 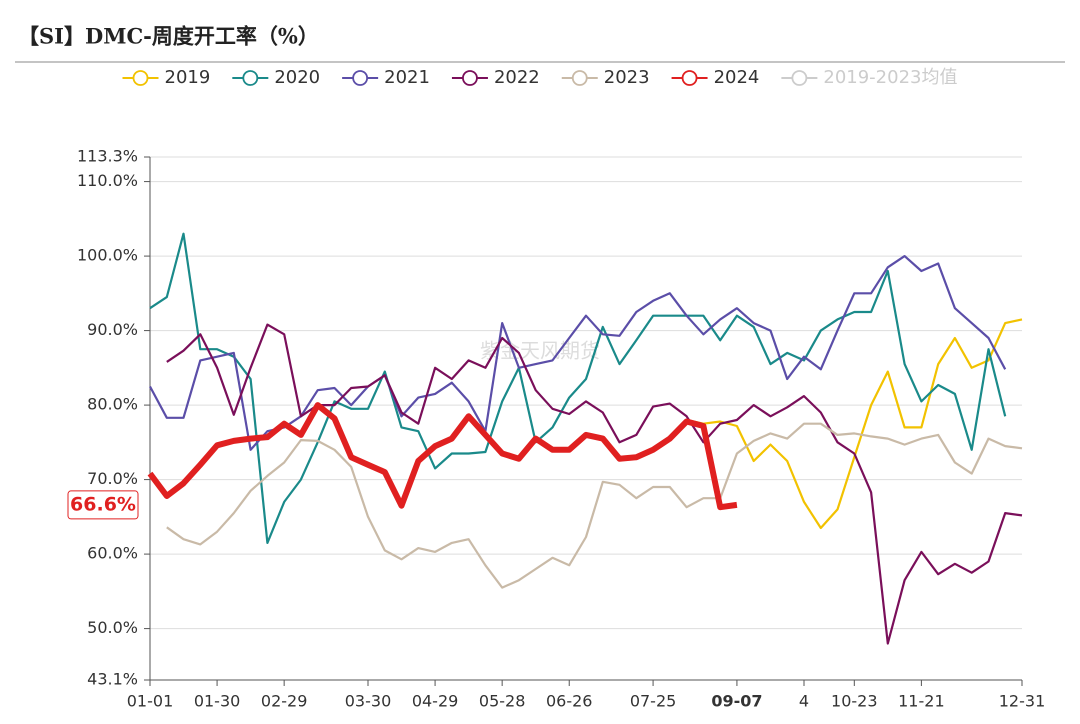 What do you see at coordinates (737, 77) in the screenshot?
I see `legend-label: 2024` at bounding box center [737, 77].